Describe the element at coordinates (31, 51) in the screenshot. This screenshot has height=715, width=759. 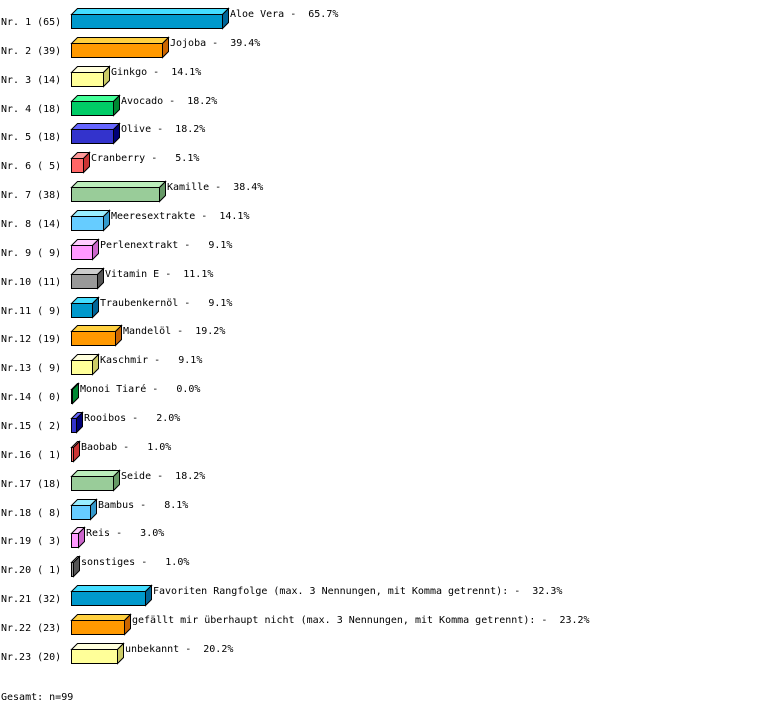
I see `rank-label: Nr. 2 (39)` at that location.